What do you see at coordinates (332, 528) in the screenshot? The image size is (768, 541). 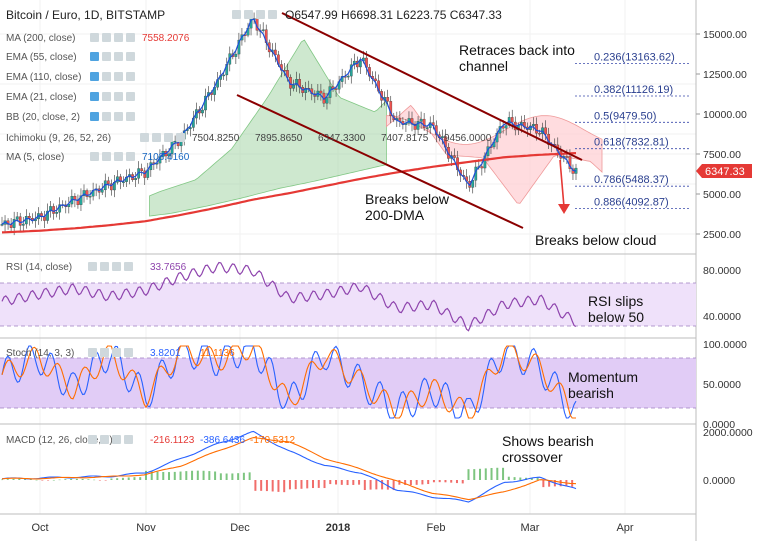 I see `time-axis: Oct Nov Dec 2018 Feb Mar Apr` at bounding box center [332, 528].